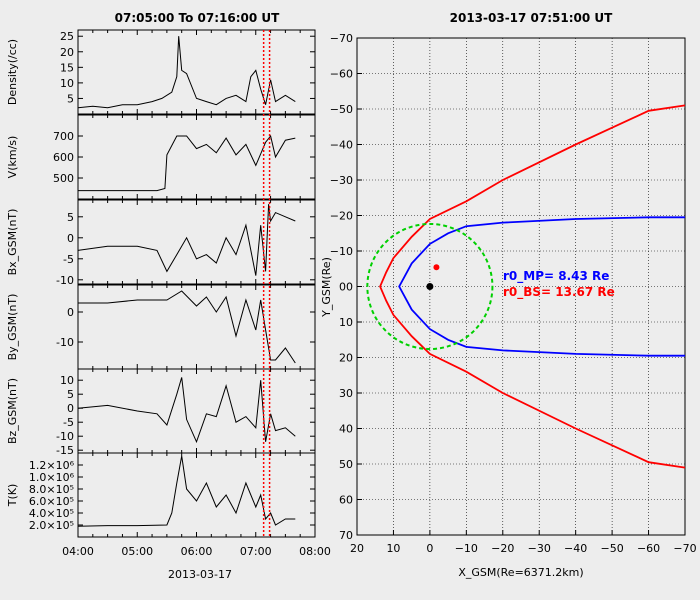 This screenshot has height=600, width=700. What do you see at coordinates (65, 450) in the screenshot?
I see `y-tick-label: -15` at bounding box center [65, 450].